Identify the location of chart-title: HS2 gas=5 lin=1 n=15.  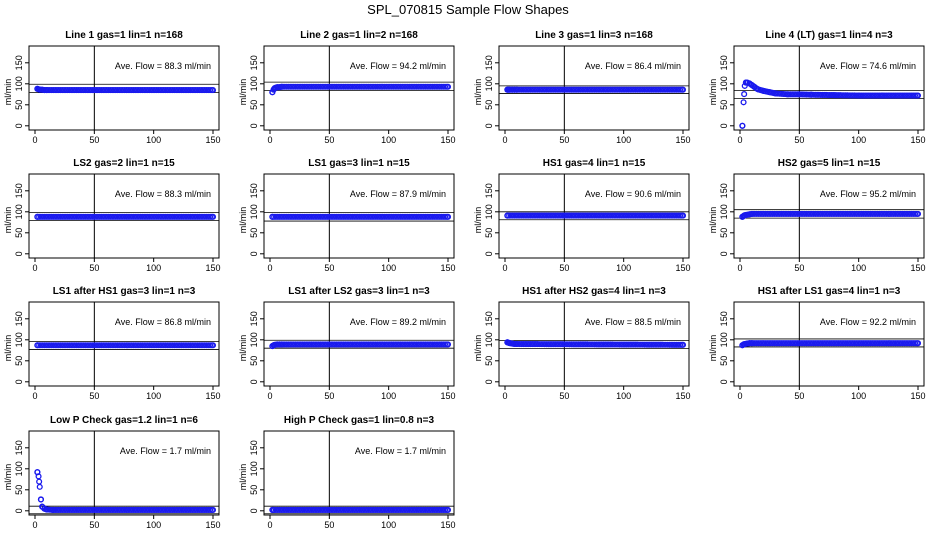
(829, 163).